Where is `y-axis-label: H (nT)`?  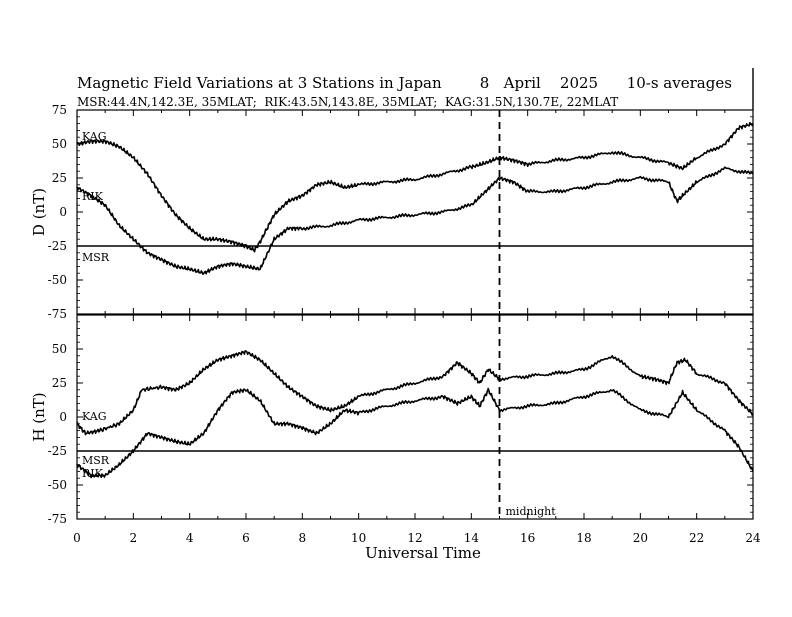 y-axis-label: H (nT) is located at coordinates (39, 416).